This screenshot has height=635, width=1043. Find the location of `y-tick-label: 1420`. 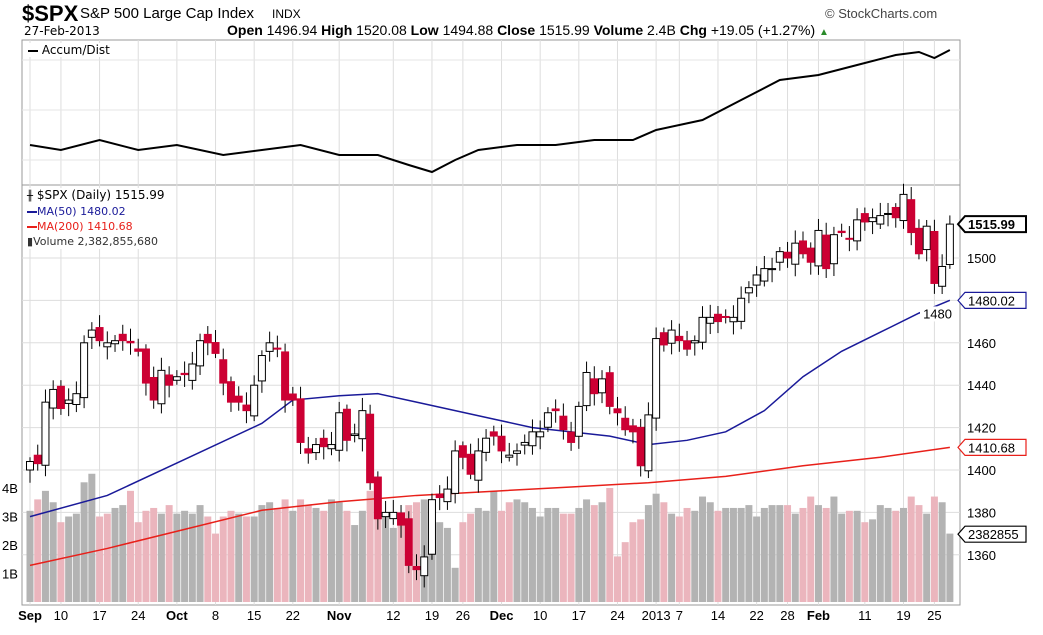

y-tick-label: 1420 is located at coordinates (981, 428).